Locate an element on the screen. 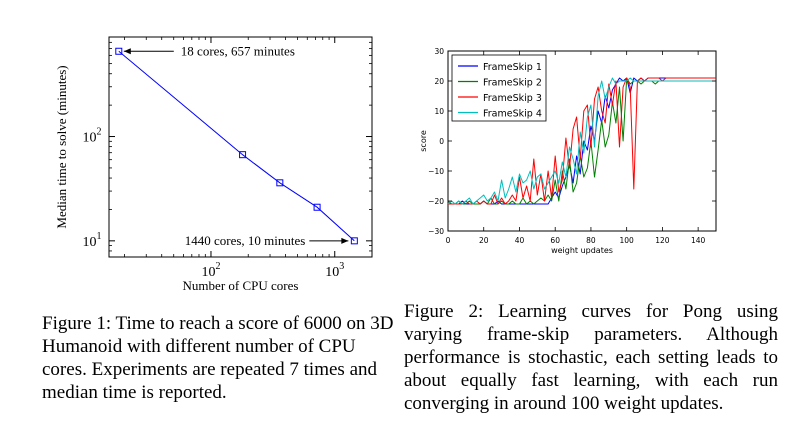 The image size is (793, 426). x-tick-label: 102 is located at coordinates (210, 270).